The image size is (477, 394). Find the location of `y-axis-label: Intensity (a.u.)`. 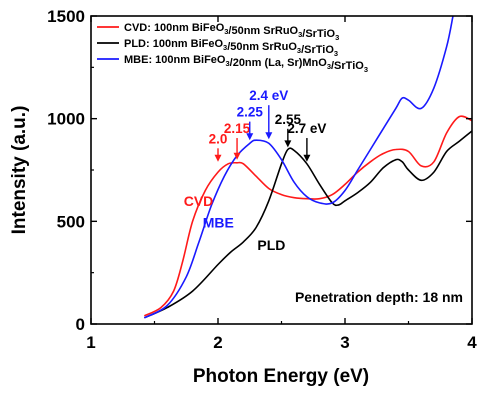

y-axis-label: Intensity (a.u.) is located at coordinates (19, 170).